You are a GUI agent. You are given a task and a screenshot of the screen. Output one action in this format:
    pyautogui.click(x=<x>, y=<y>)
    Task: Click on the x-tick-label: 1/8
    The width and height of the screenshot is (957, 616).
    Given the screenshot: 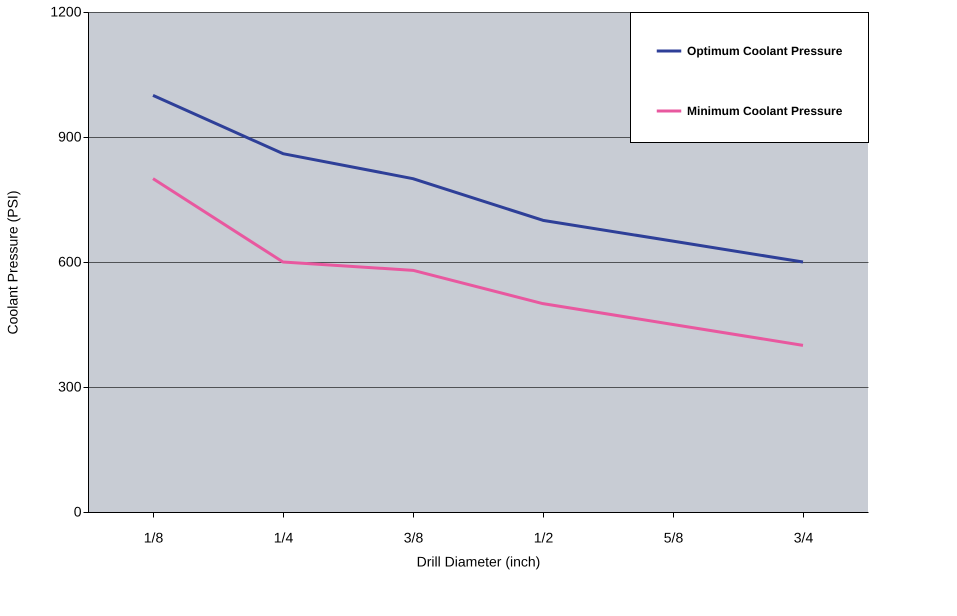 What is the action you would take?
    pyautogui.click(x=154, y=538)
    